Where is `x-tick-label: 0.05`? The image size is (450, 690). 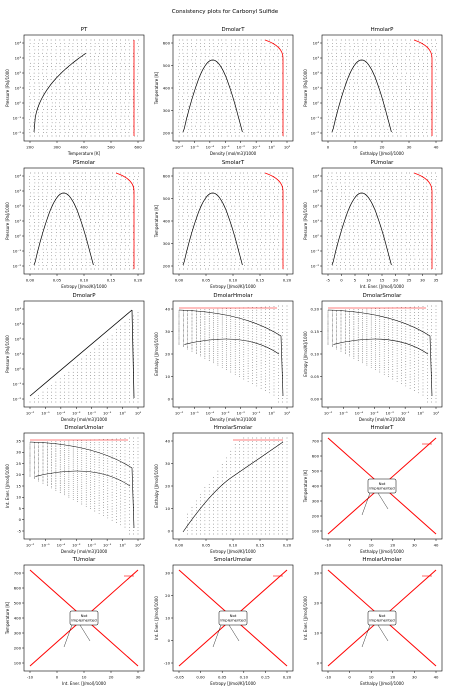
x-tick-label: 0.05 is located at coordinates (57, 280).